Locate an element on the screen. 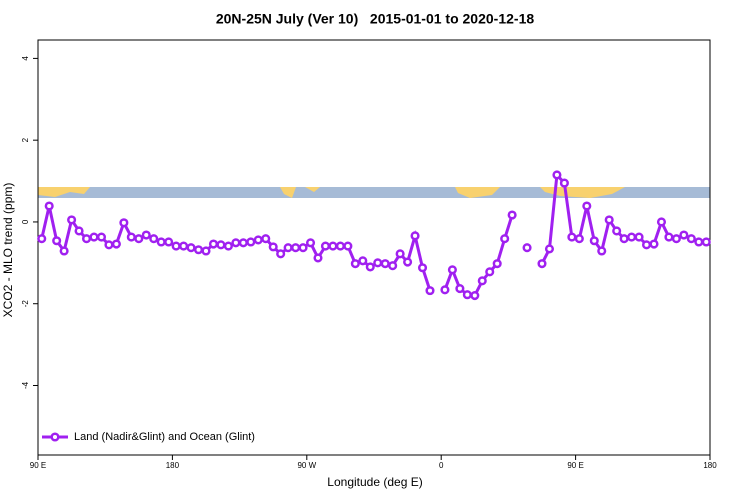 This screenshot has height=500, width=750. y-axis-label: XCO2 - MLO trend (ppm) is located at coordinates (8, 250).